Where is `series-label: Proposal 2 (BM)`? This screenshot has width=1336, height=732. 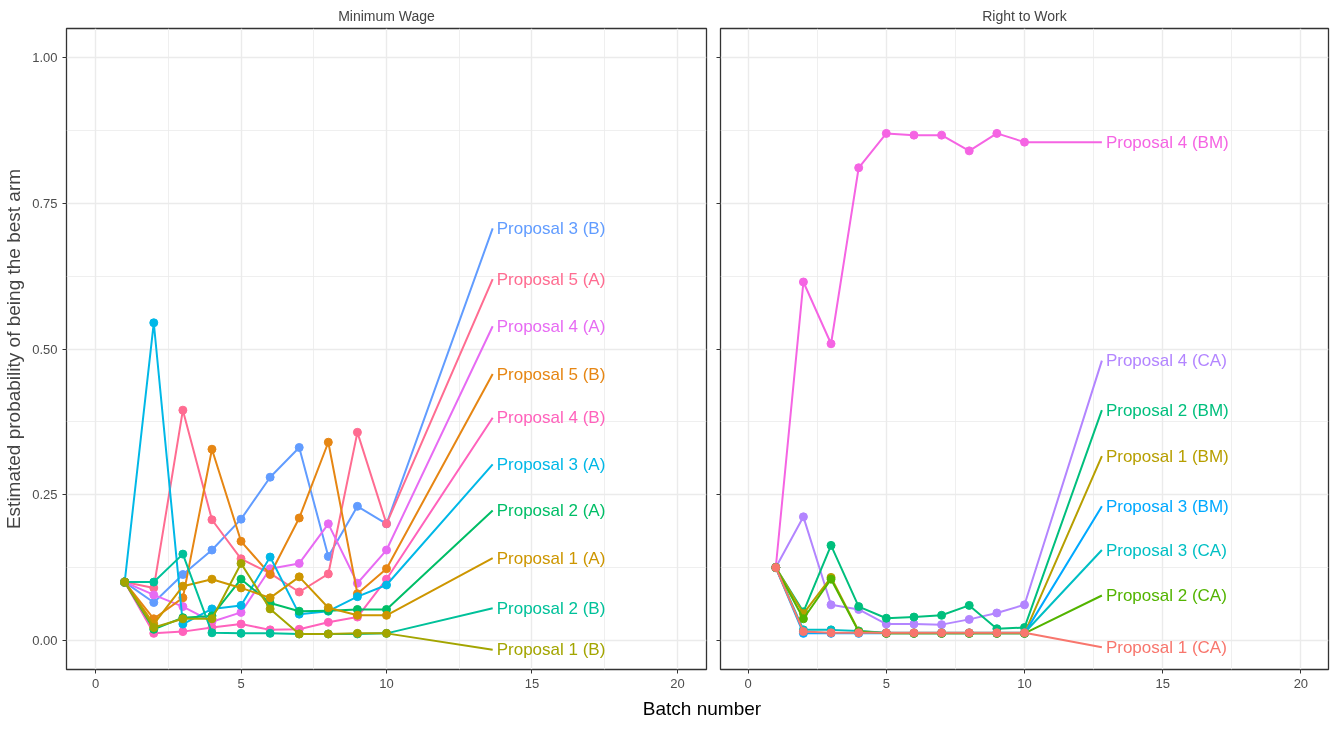 series-label: Proposal 2 (BM) is located at coordinates (1167, 410).